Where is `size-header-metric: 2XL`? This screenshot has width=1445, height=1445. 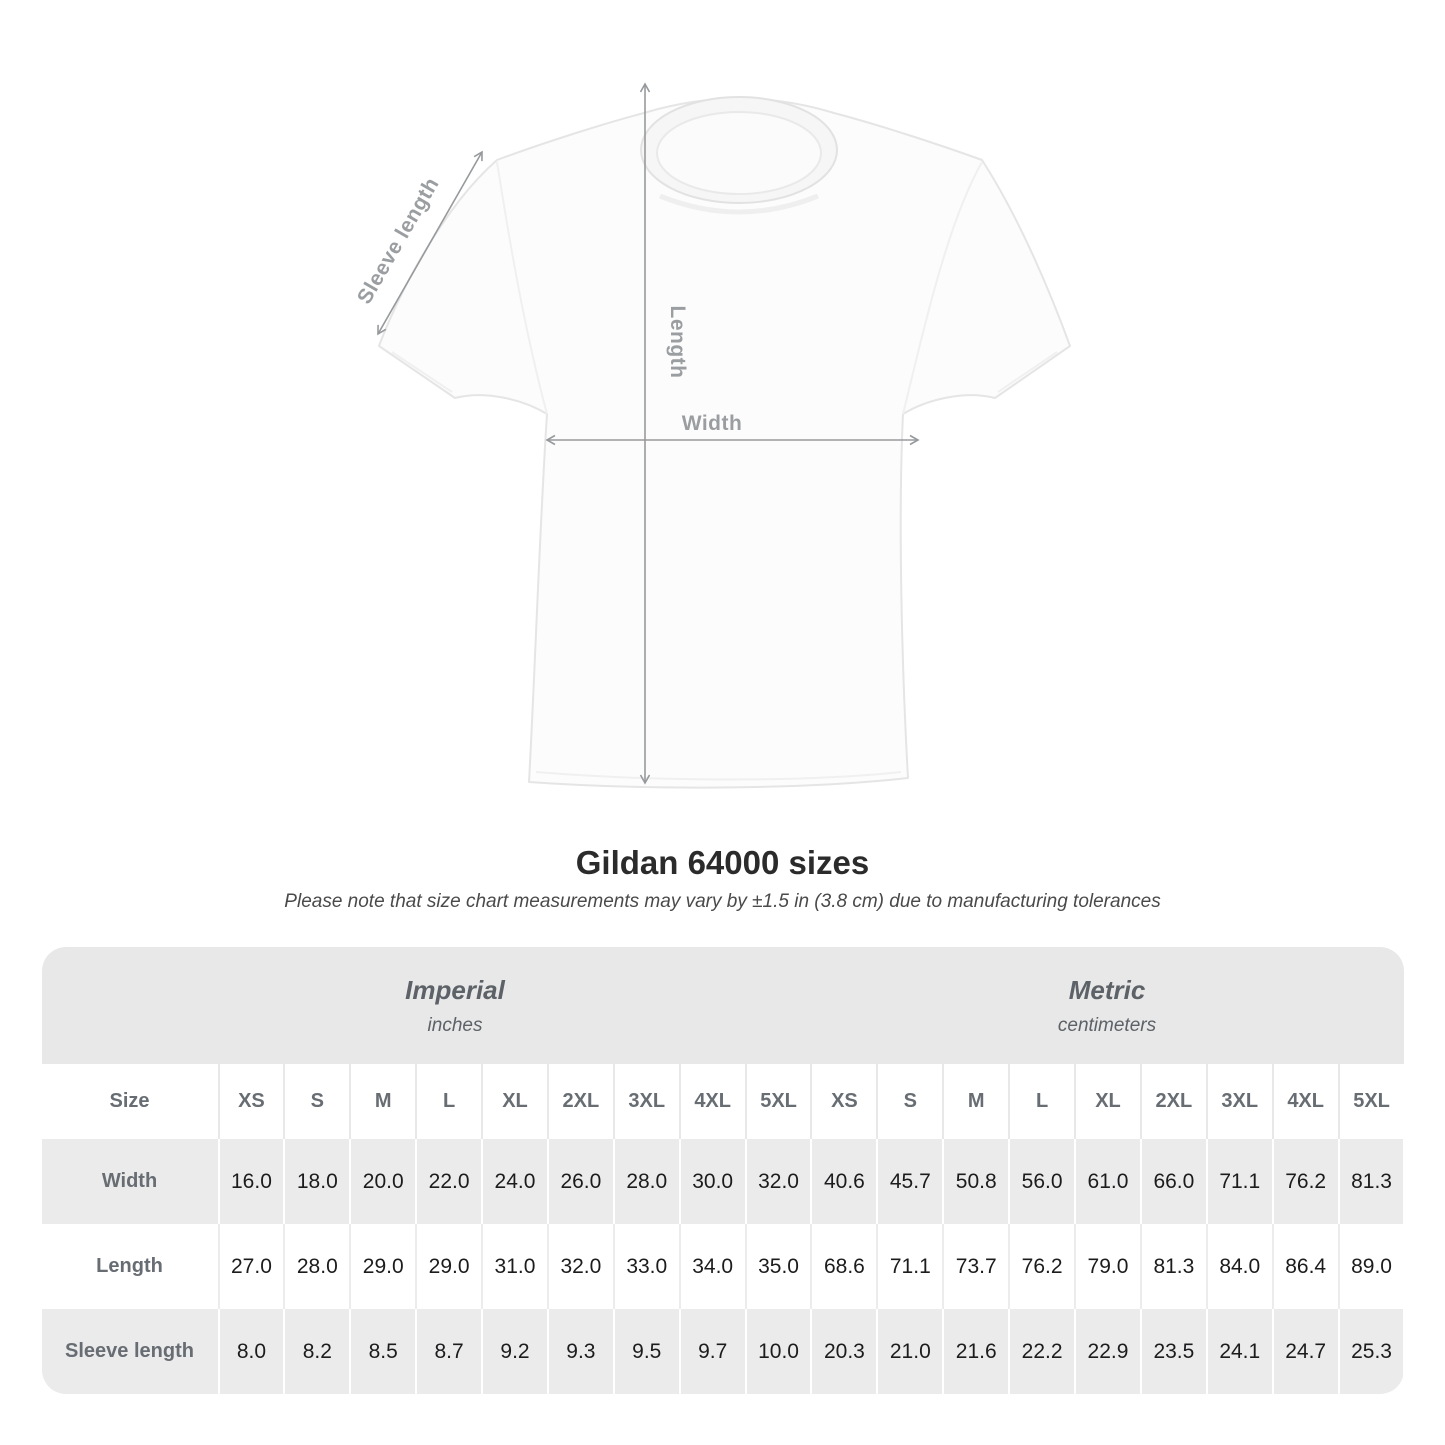
size-header-metric: 2XL is located at coordinates (1172, 1101).